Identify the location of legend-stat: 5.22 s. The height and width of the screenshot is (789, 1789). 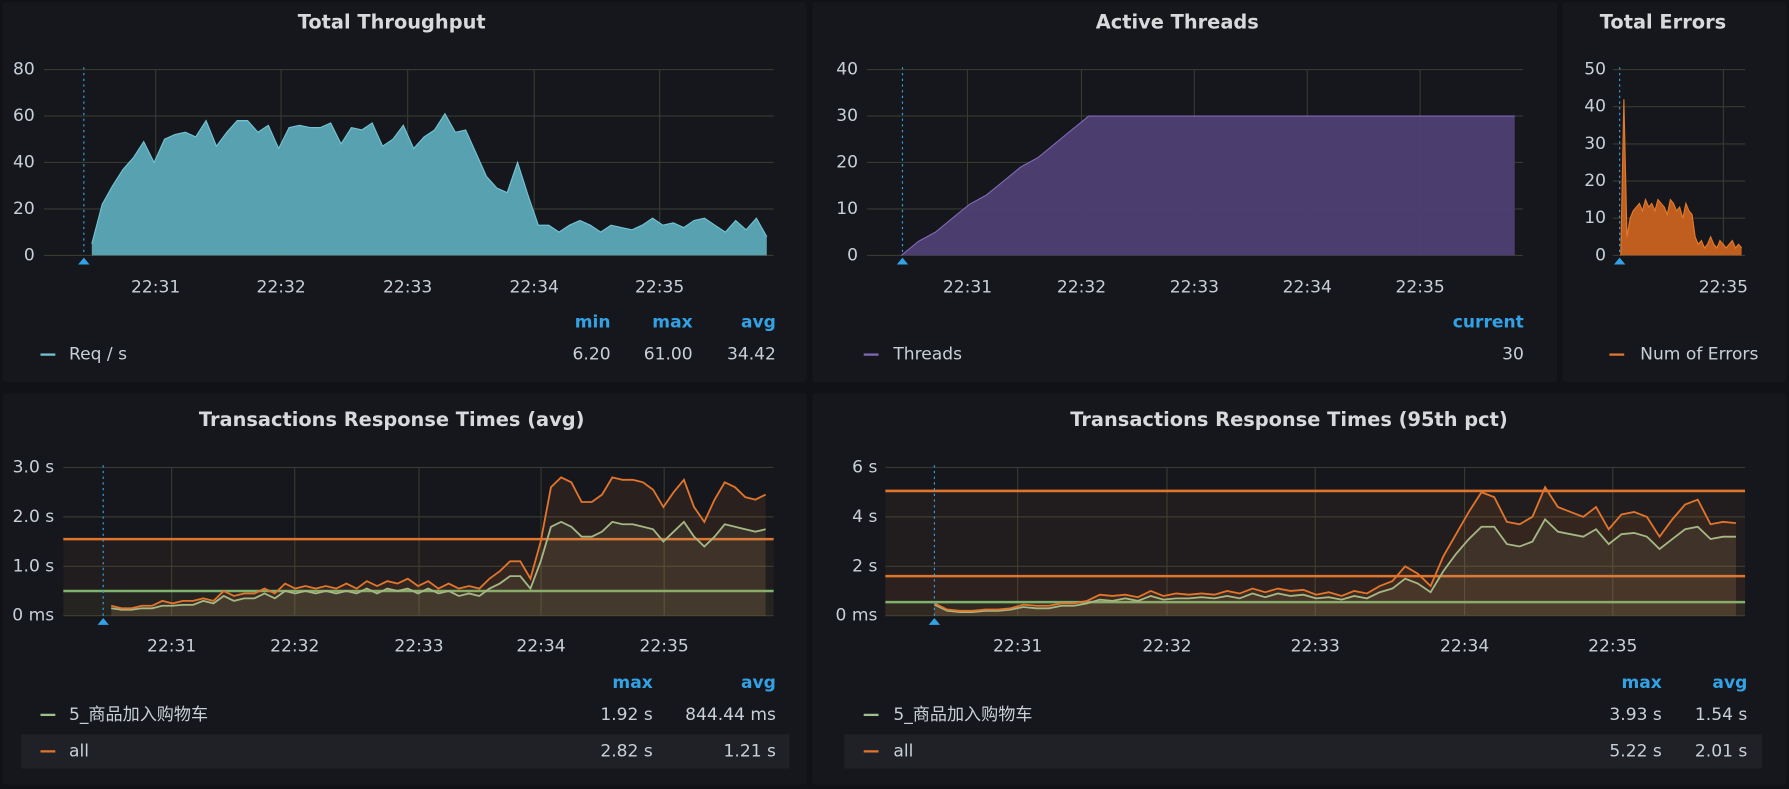
(1635, 751).